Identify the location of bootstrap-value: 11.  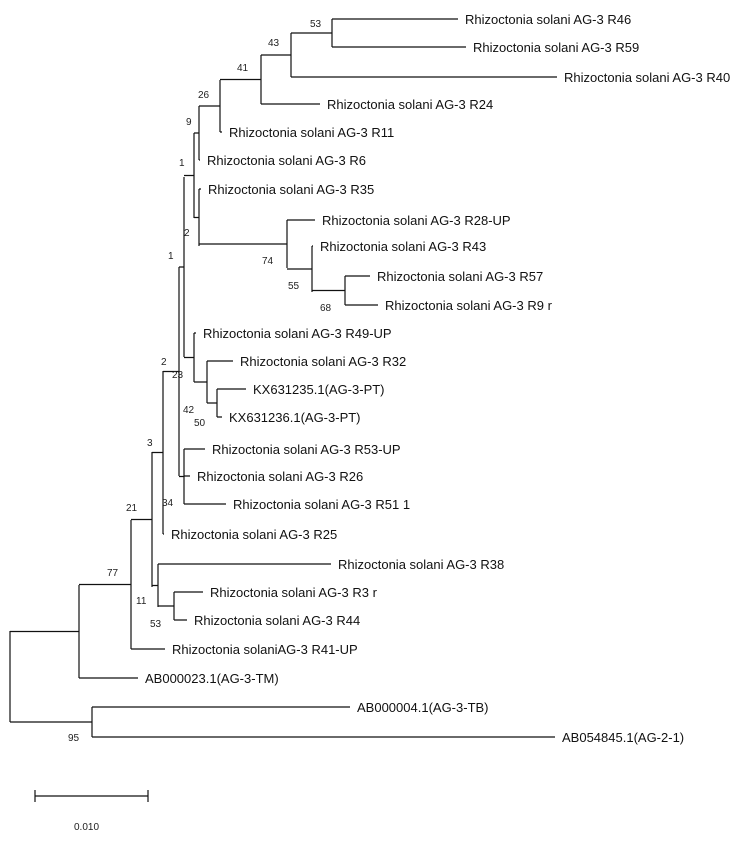
(141, 601).